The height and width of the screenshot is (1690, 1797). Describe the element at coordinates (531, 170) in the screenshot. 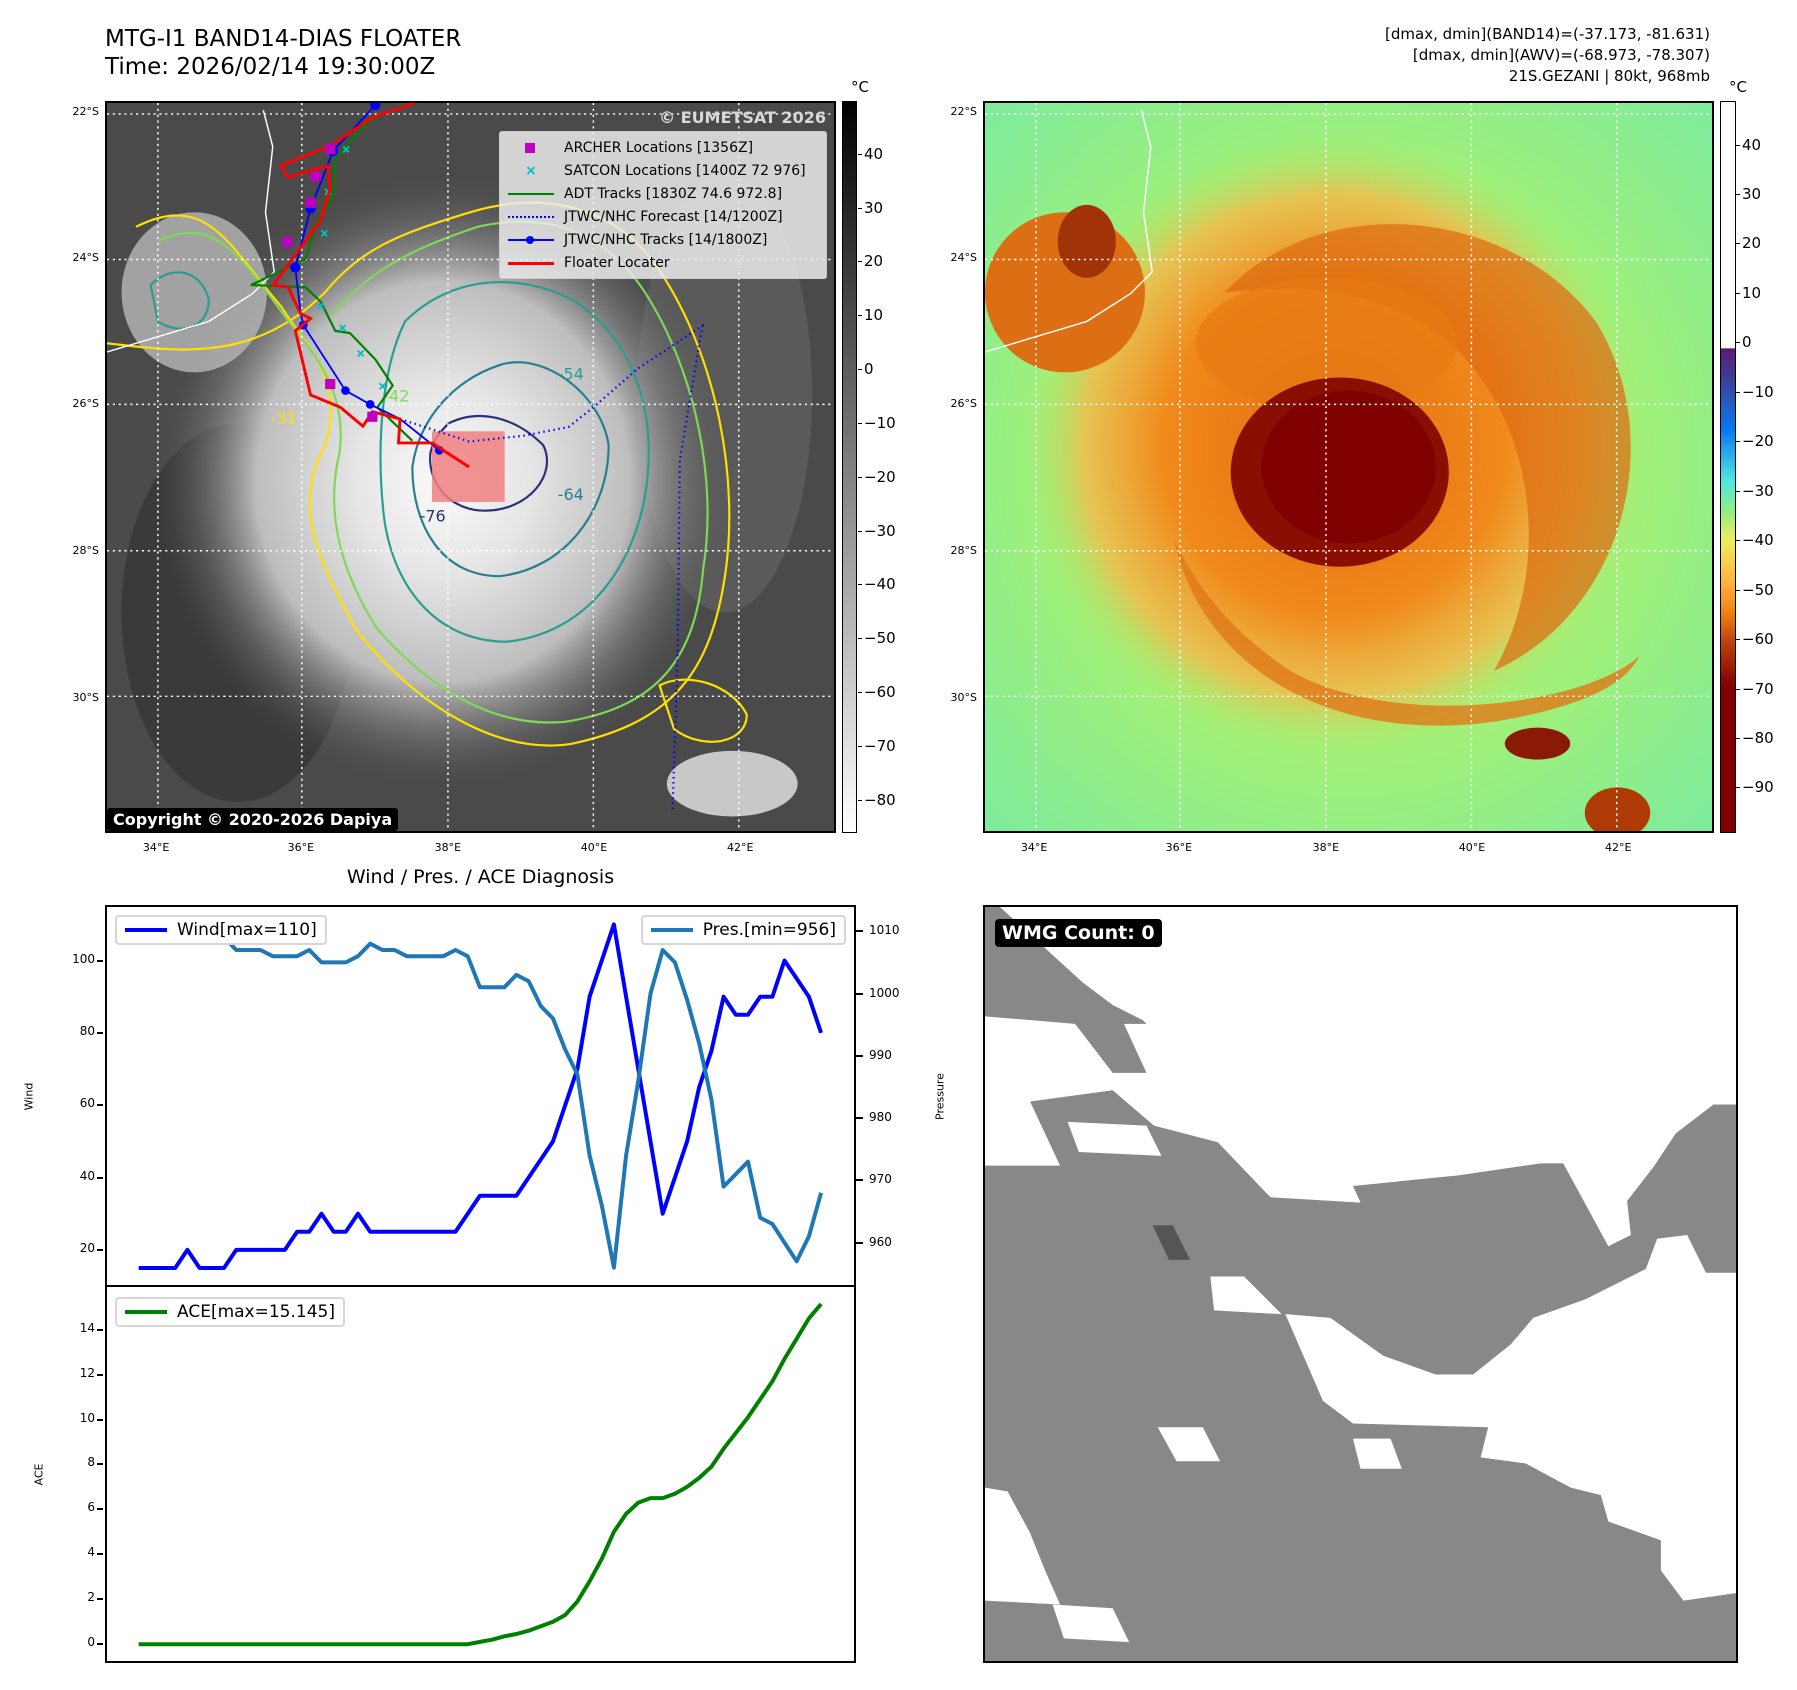

I see `x-marker-icon: ×` at that location.